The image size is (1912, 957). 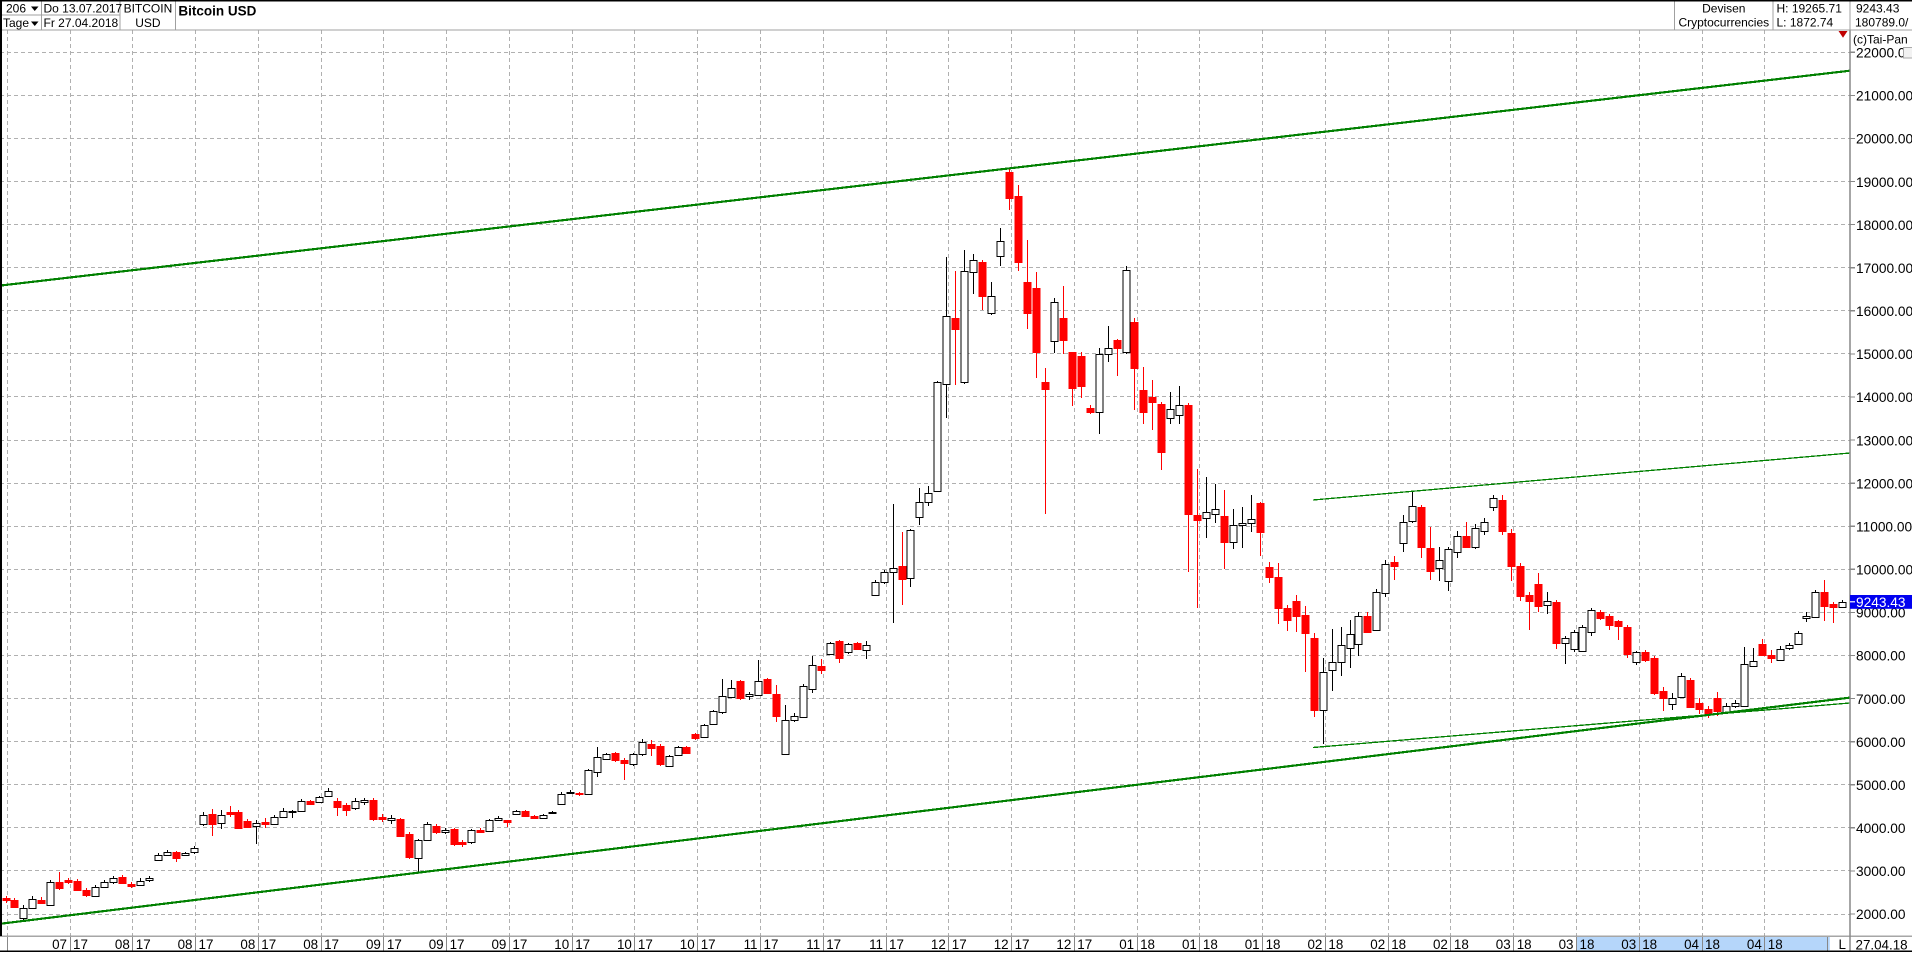 What do you see at coordinates (1723, 8) in the screenshot?
I see `svg-text: Devisen` at bounding box center [1723, 8].